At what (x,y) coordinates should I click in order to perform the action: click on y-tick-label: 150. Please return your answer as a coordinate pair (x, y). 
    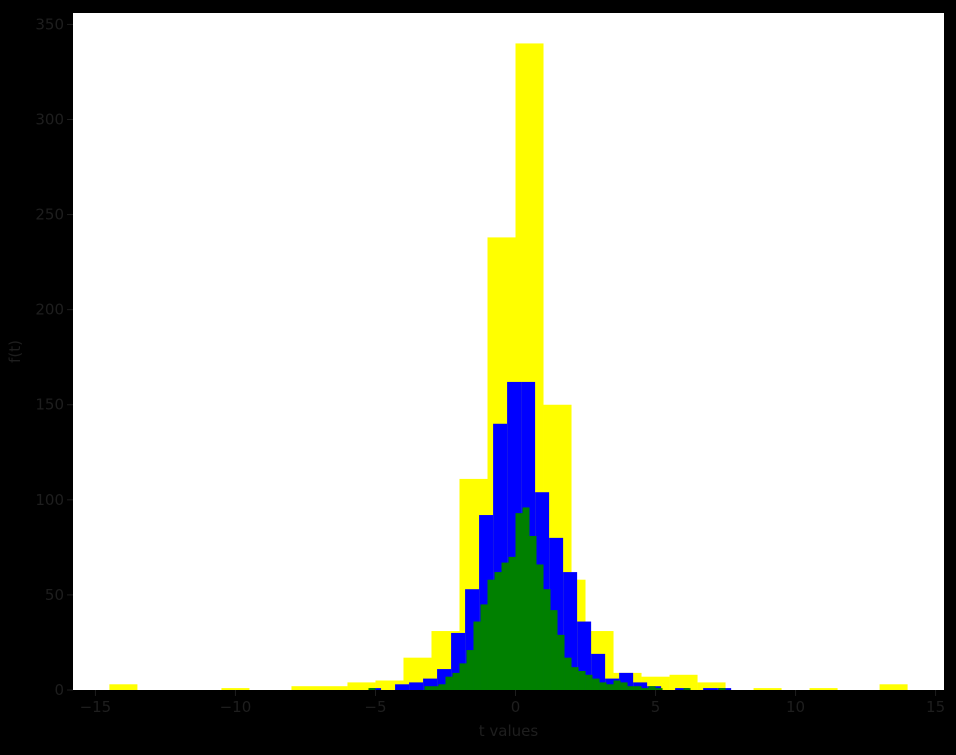
    Looking at the image, I should click on (49, 405).